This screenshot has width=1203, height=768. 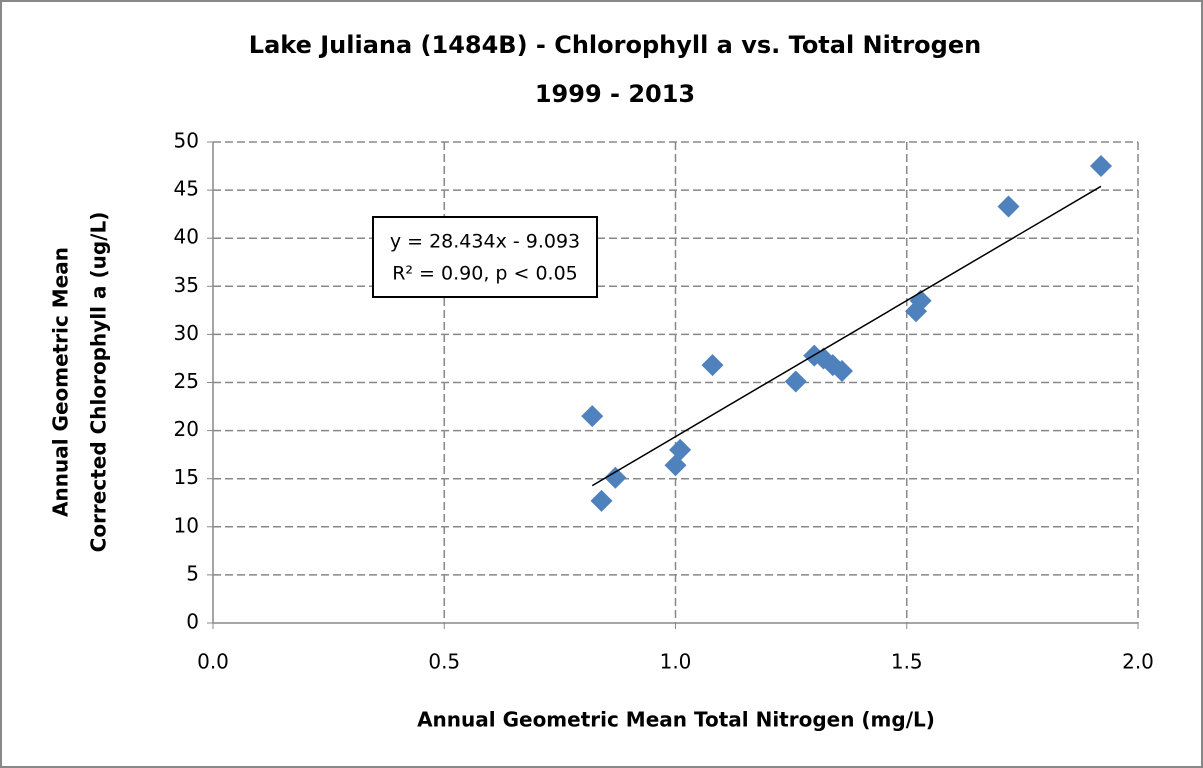 What do you see at coordinates (192, 622) in the screenshot?
I see `y-tick-label: 0` at bounding box center [192, 622].